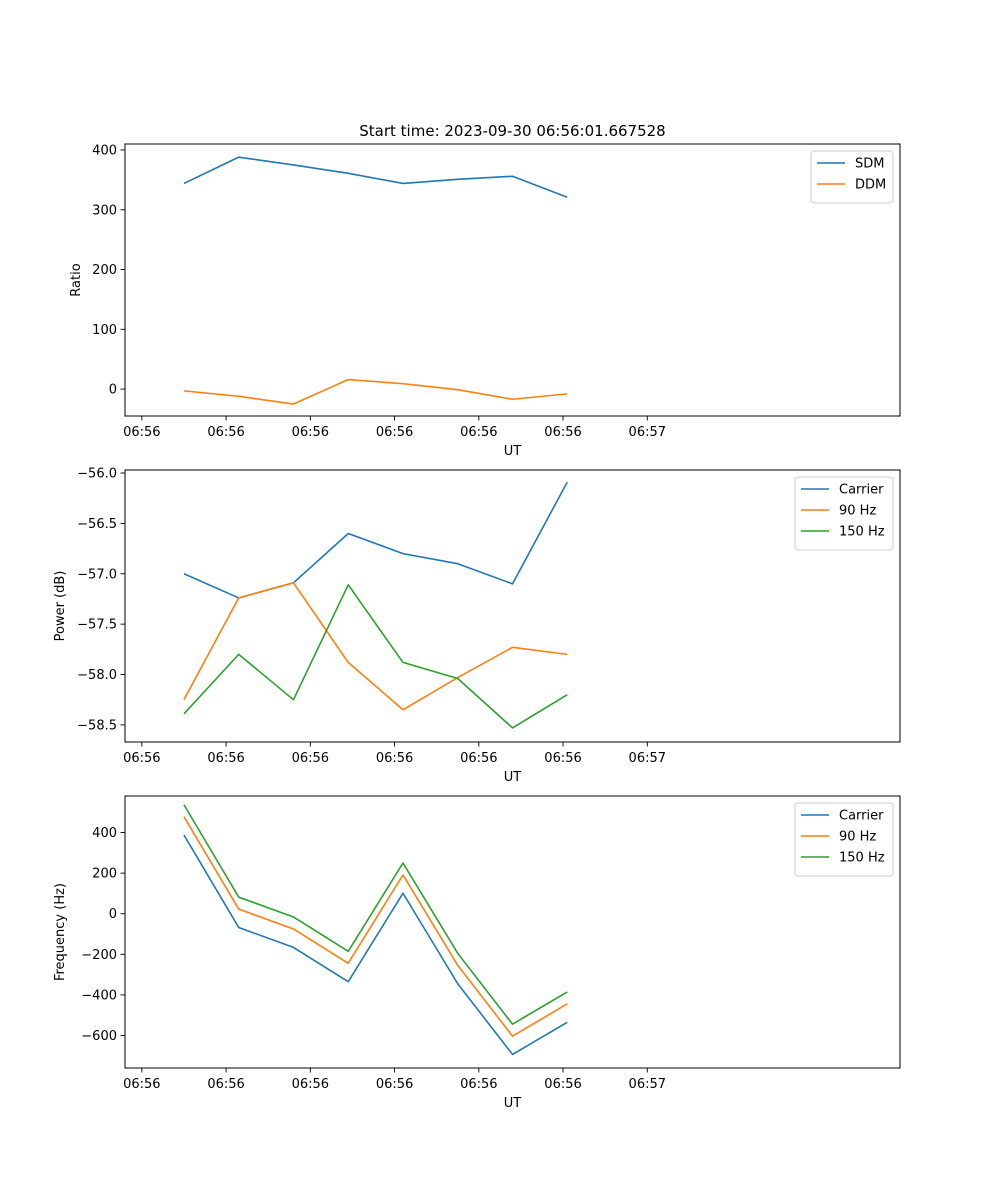 Image resolution: width=1000 pixels, height=1200 pixels. I want to click on frequency-series-150-hz, so click(375, 914).